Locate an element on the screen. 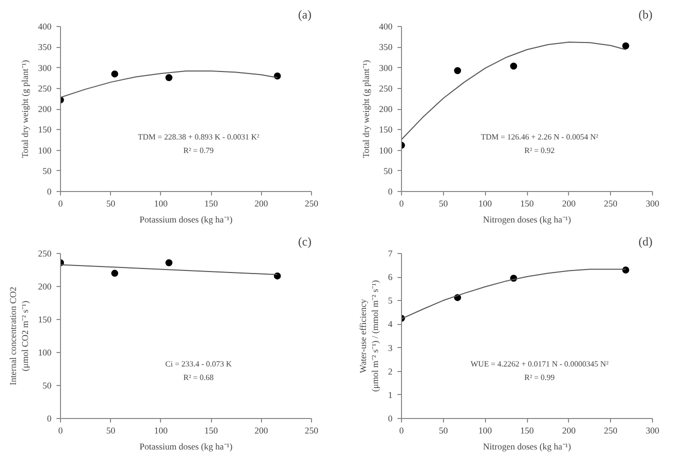 This screenshot has height=454, width=682. y-tick-label: 4 is located at coordinates (390, 324).